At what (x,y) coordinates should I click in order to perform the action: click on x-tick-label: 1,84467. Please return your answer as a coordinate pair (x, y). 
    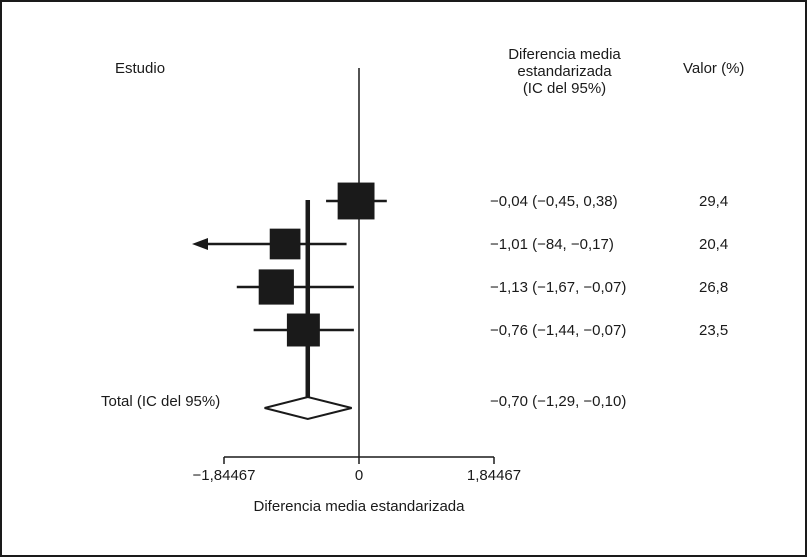
    Looking at the image, I should click on (494, 475).